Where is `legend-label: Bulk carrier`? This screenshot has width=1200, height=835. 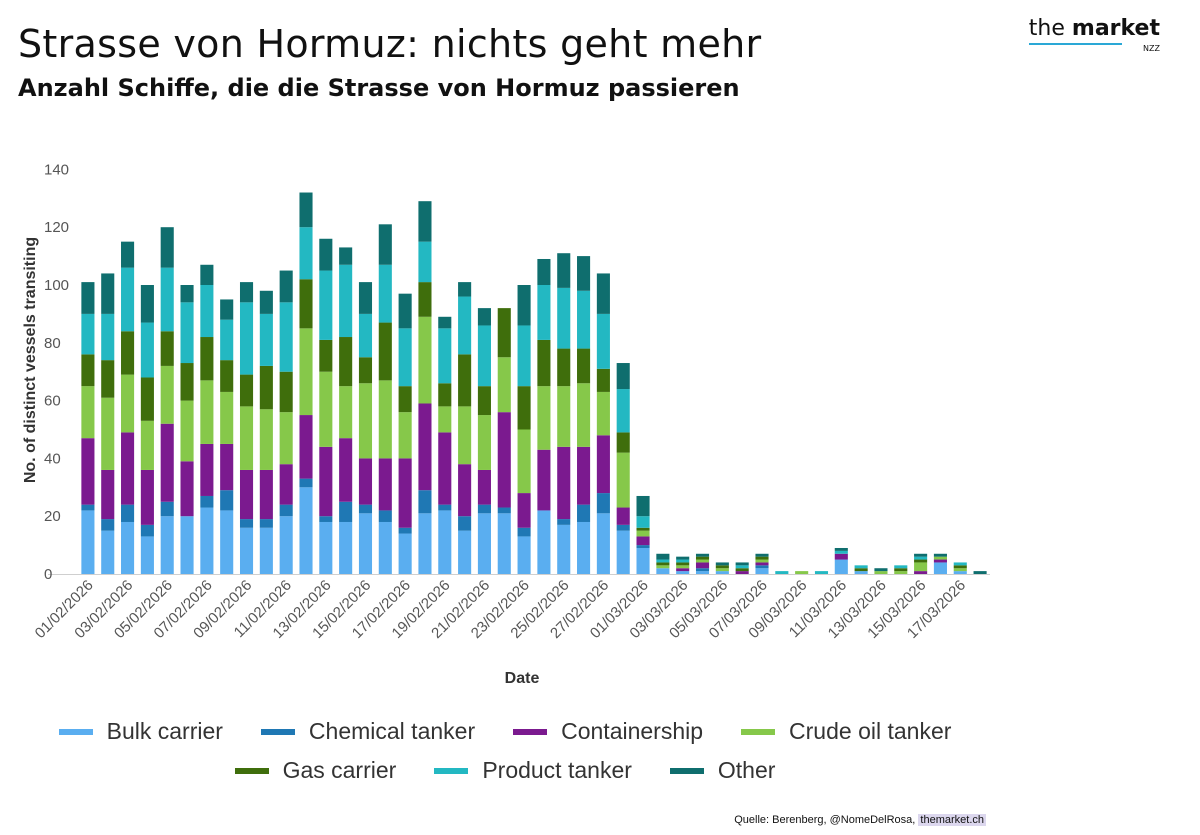
legend-label: Bulk carrier is located at coordinates (164, 731).